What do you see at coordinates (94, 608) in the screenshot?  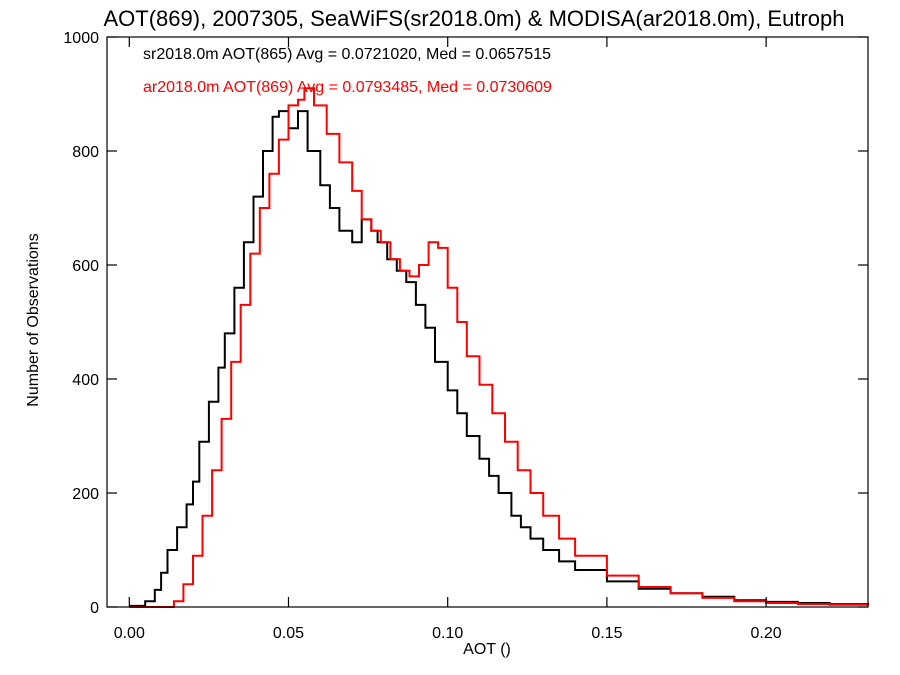 I see `y-tick-label: 0` at bounding box center [94, 608].